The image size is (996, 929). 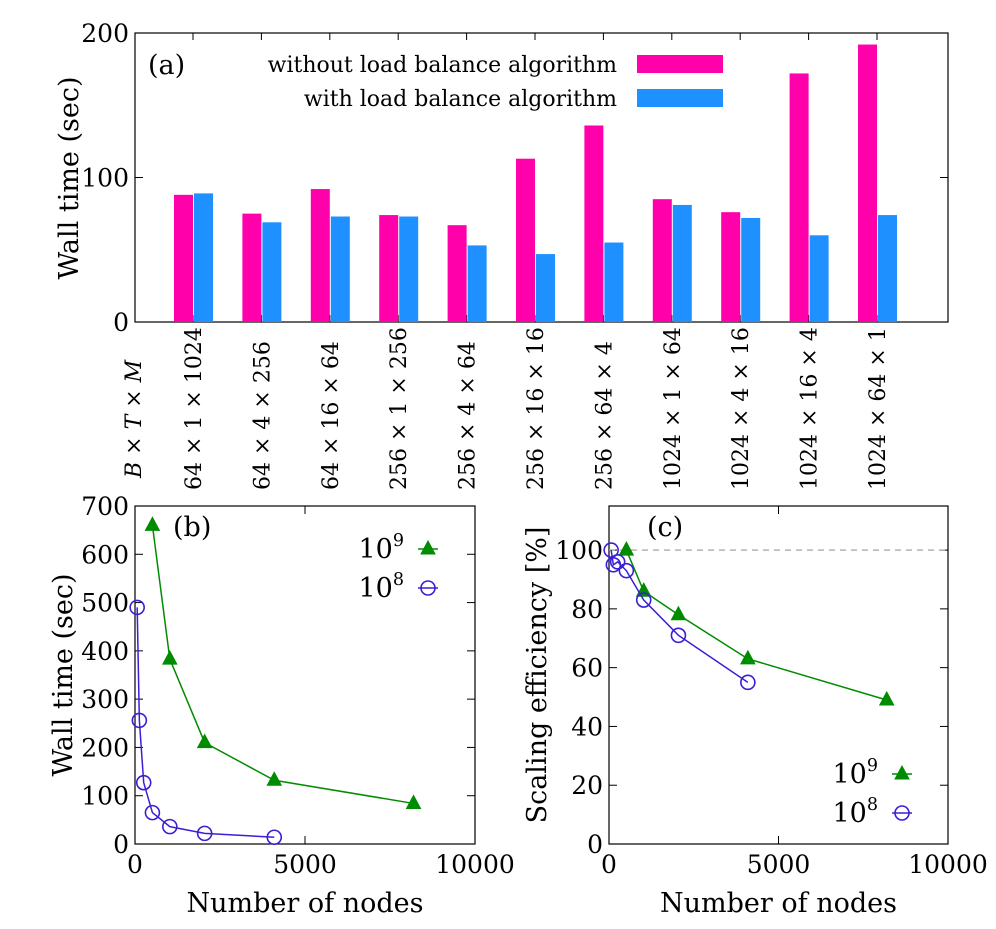 What do you see at coordinates (105, 699) in the screenshot?
I see `y-tick-label: 300` at bounding box center [105, 699].